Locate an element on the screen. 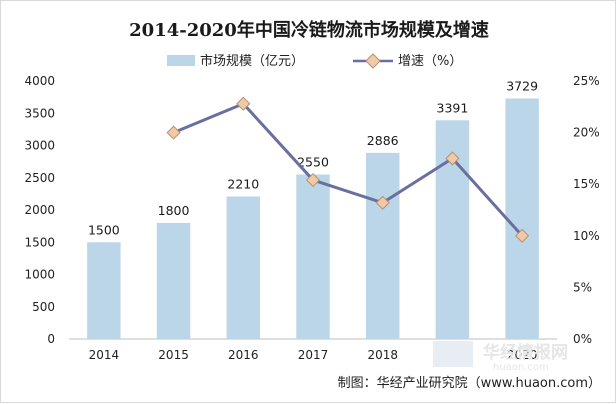  y-left-tick-label: 3500 is located at coordinates (39, 113).